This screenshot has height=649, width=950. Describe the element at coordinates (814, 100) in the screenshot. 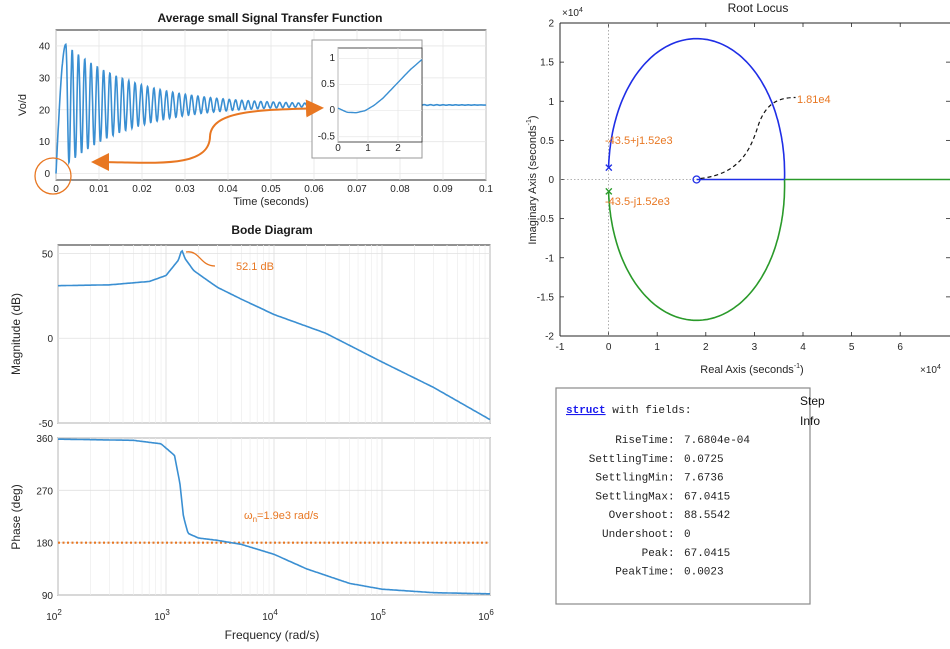

I see `zero-annotation: 1.81e4` at that location.